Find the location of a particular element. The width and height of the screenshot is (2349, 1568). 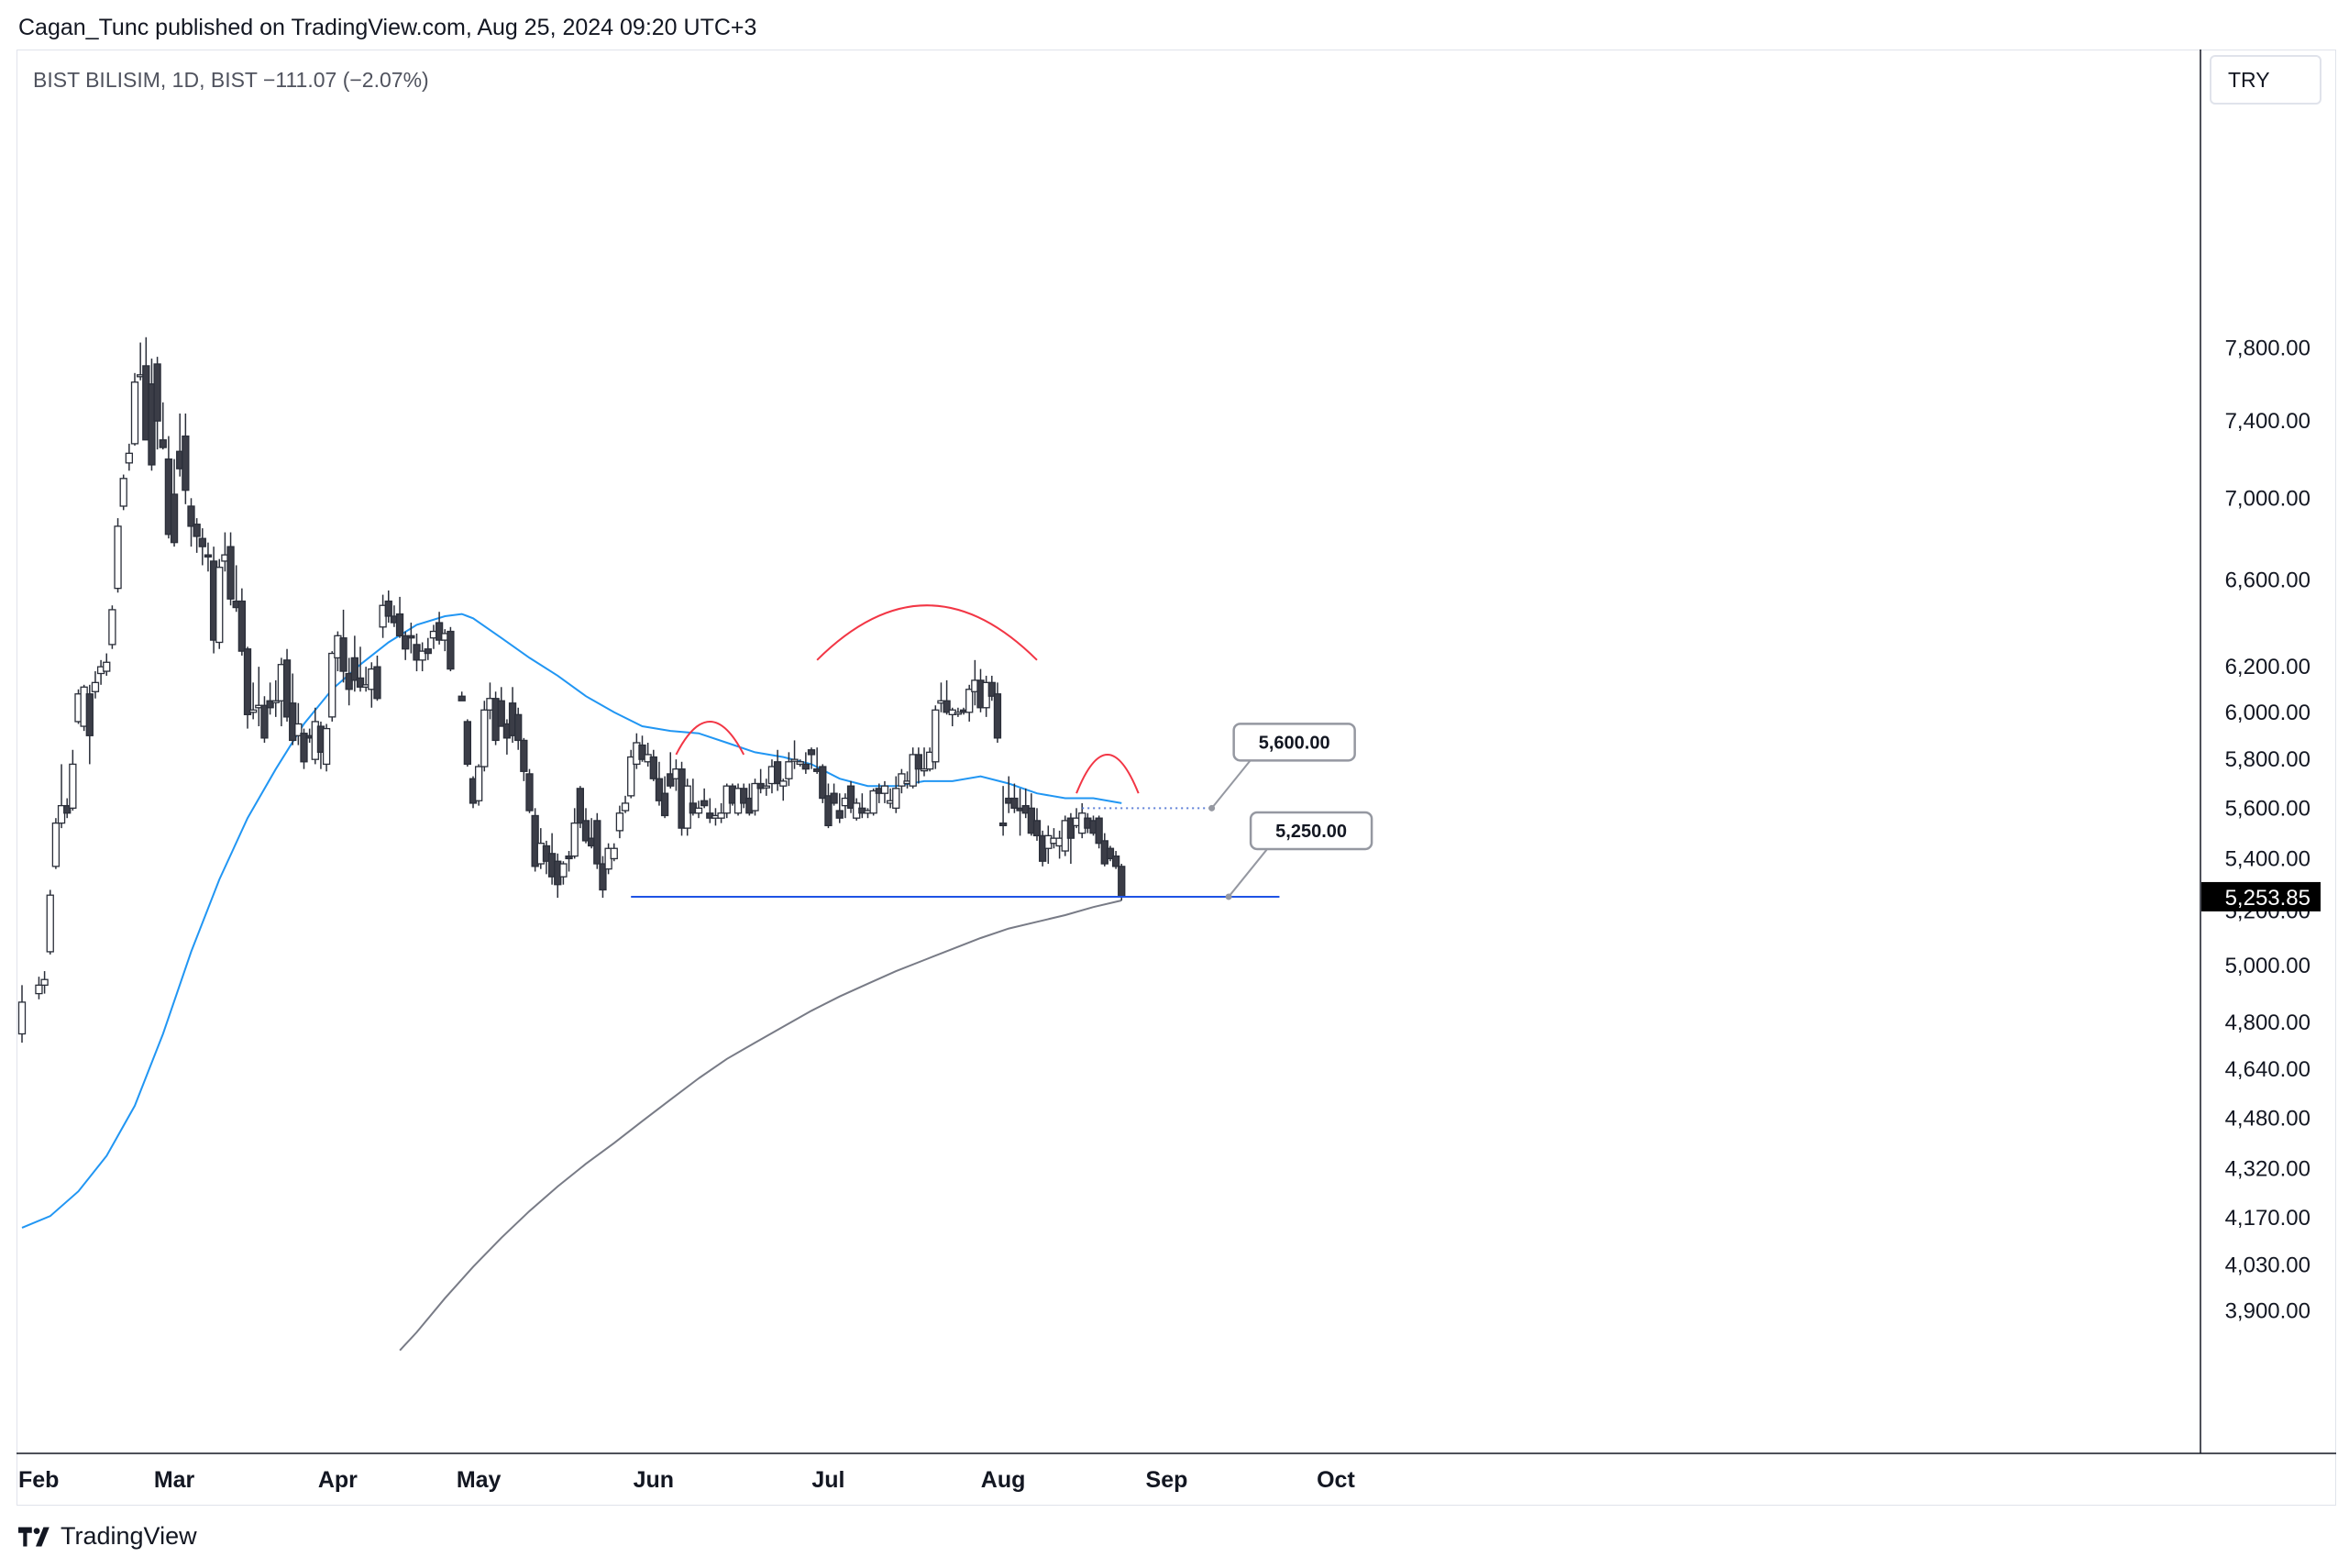

price-callout-1: 5,600.00 is located at coordinates (1282, 768).